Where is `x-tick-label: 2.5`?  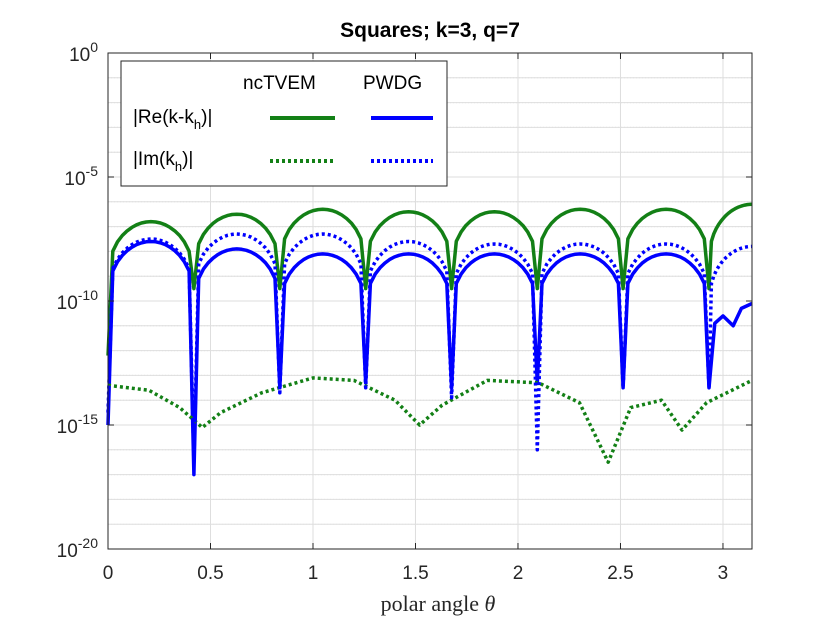
x-tick-label: 2.5 is located at coordinates (620, 573).